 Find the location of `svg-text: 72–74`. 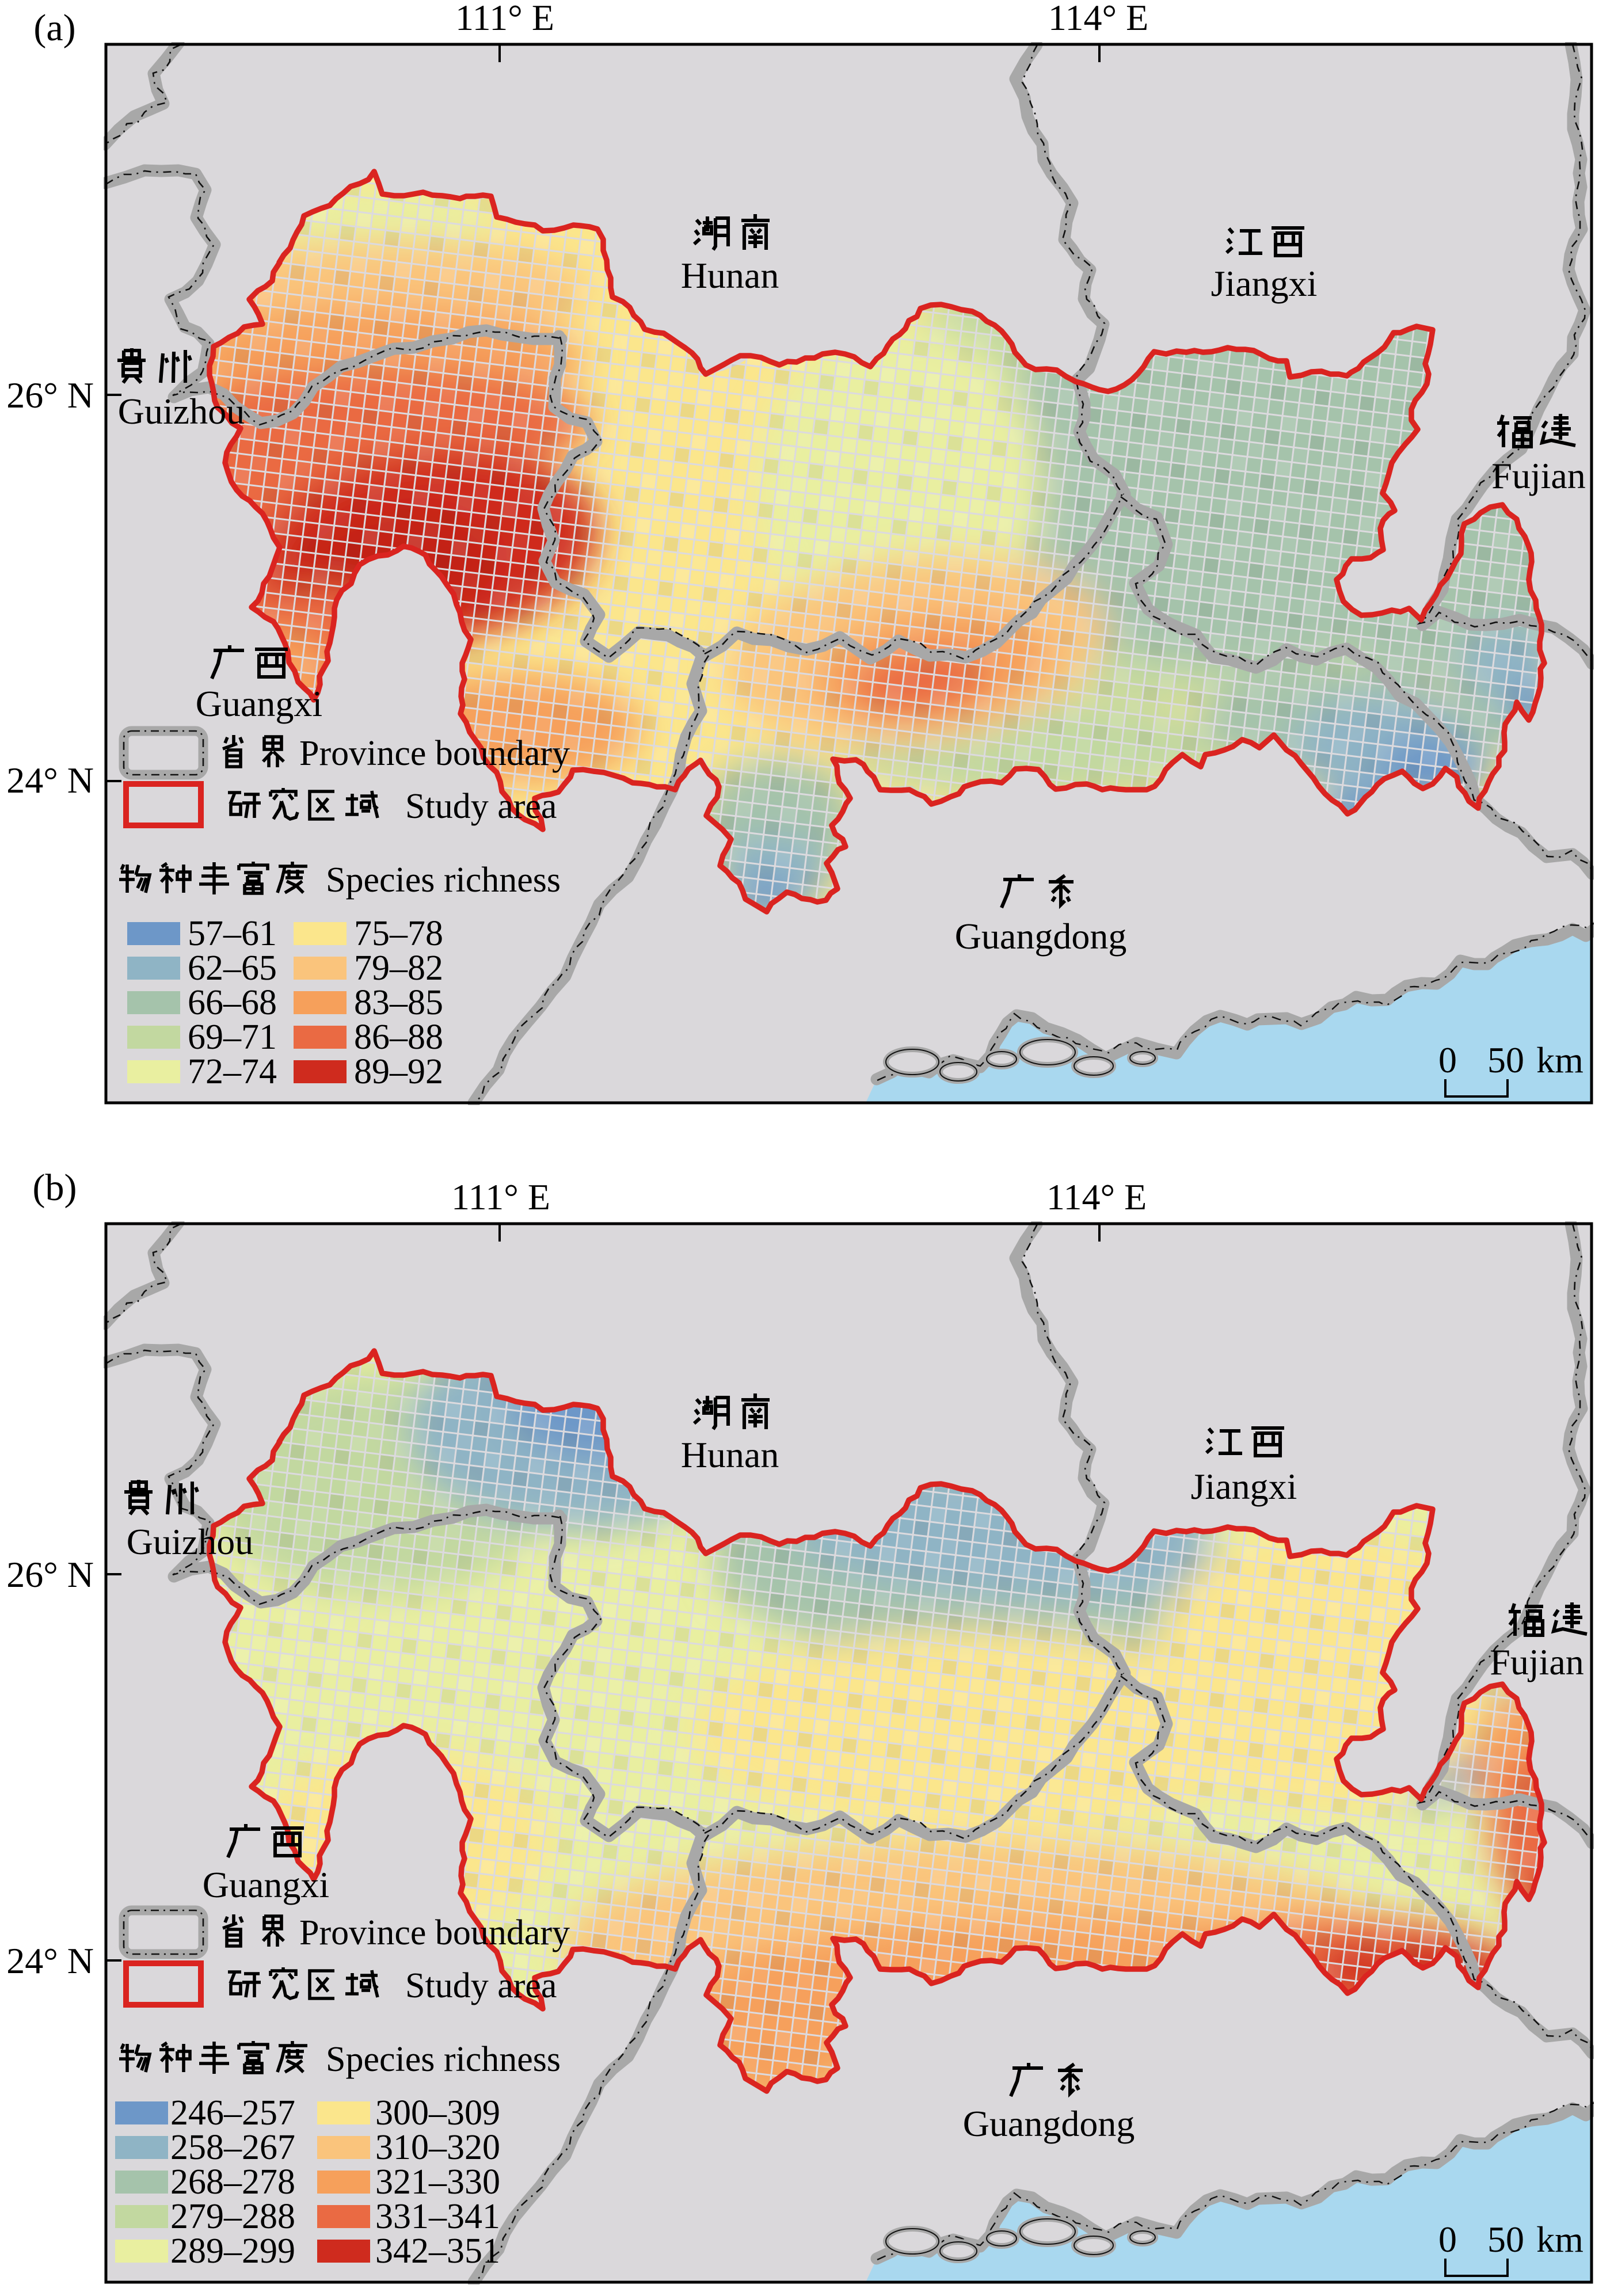

svg-text: 72–74 is located at coordinates (232, 1071).